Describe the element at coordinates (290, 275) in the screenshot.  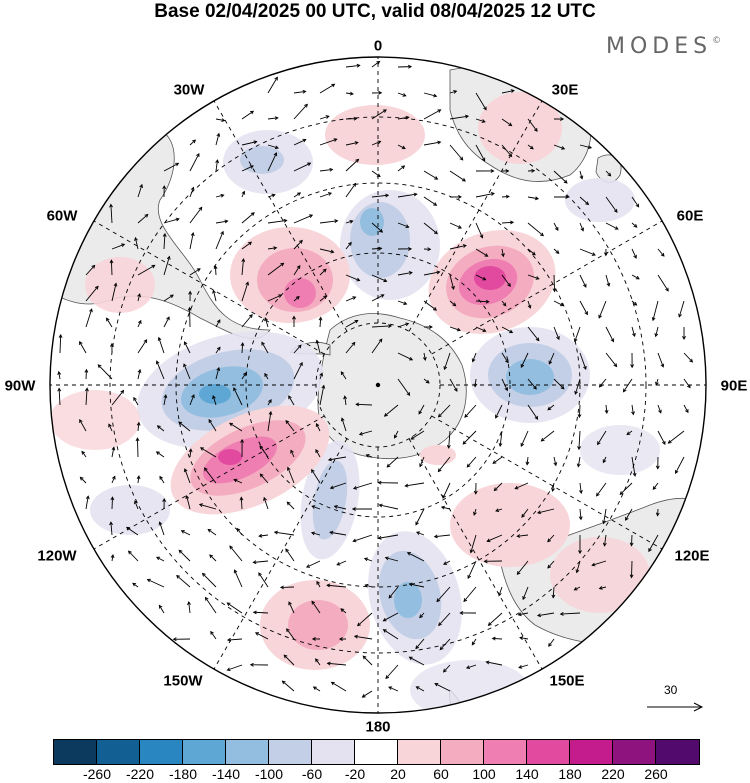
I see `positive-anomaly-chile` at that location.